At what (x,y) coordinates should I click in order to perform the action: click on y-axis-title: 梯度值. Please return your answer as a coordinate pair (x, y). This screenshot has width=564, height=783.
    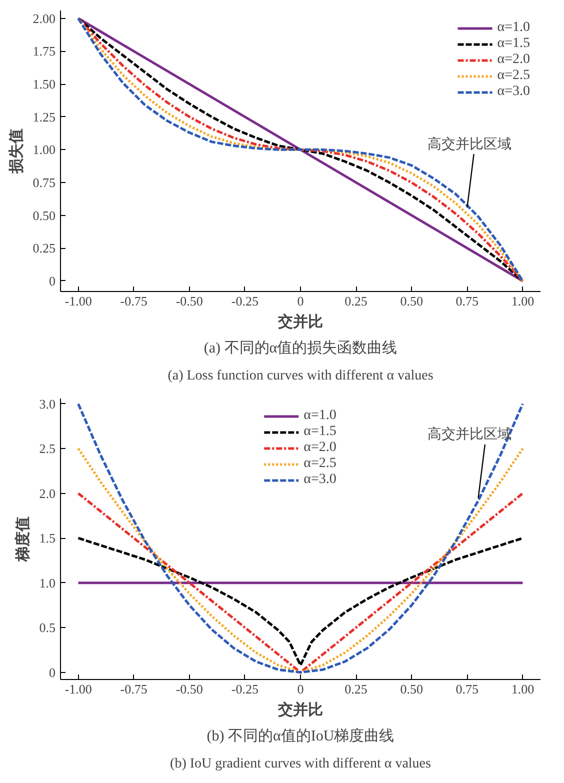
    Looking at the image, I should click on (22, 539).